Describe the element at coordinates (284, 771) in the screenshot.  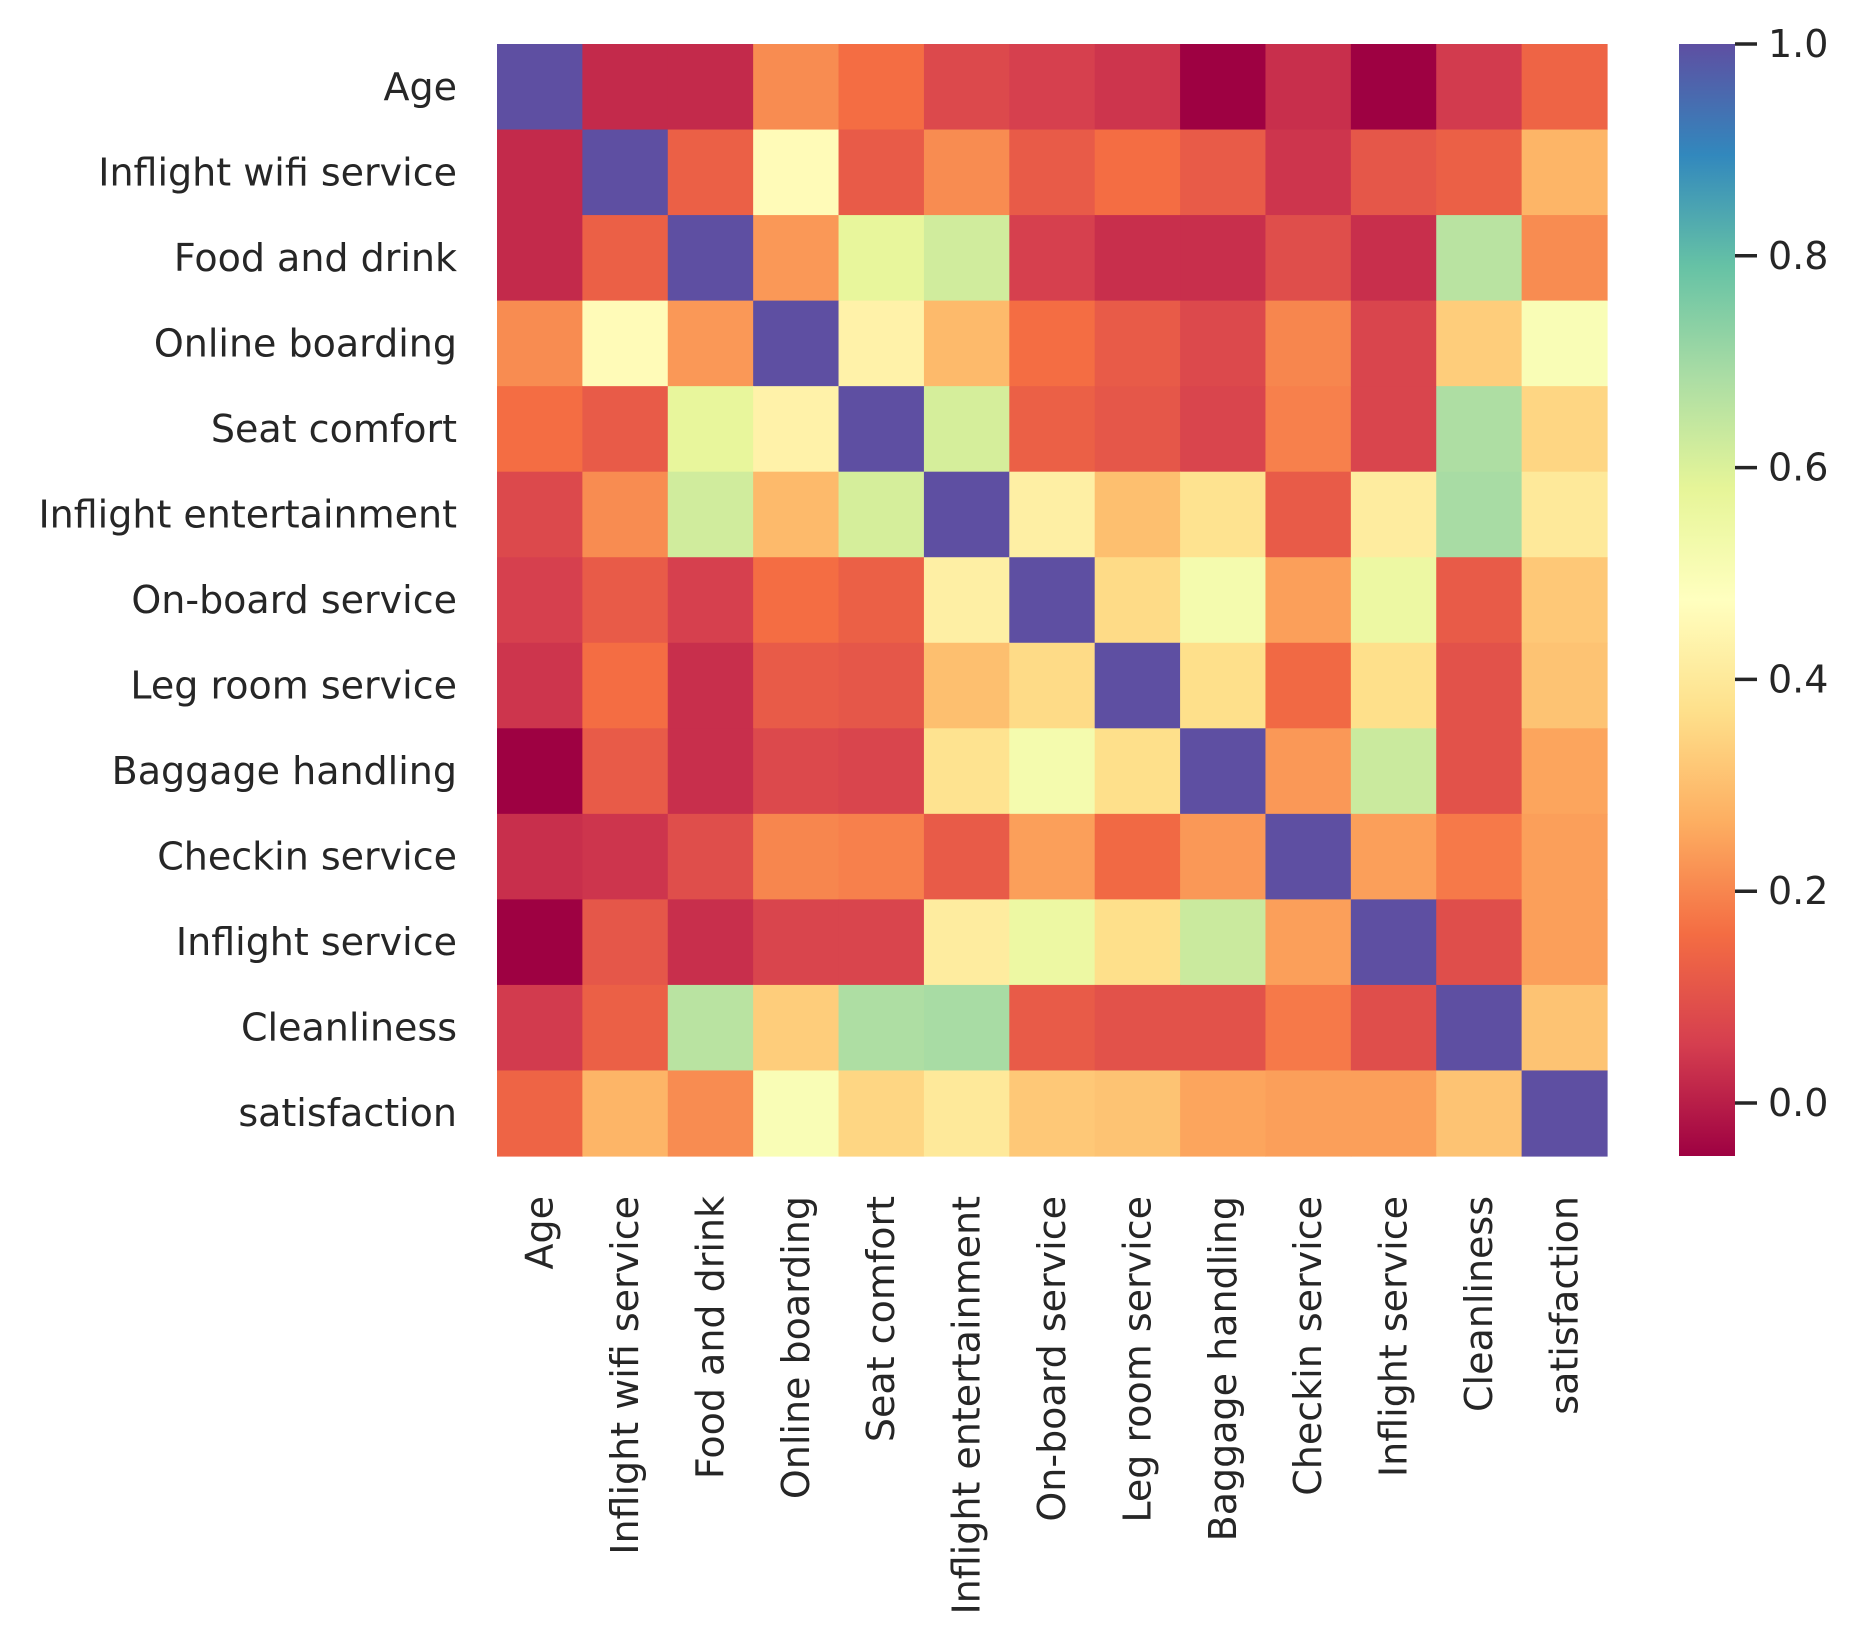
I see `y-tick-label: Baggage handling` at that location.